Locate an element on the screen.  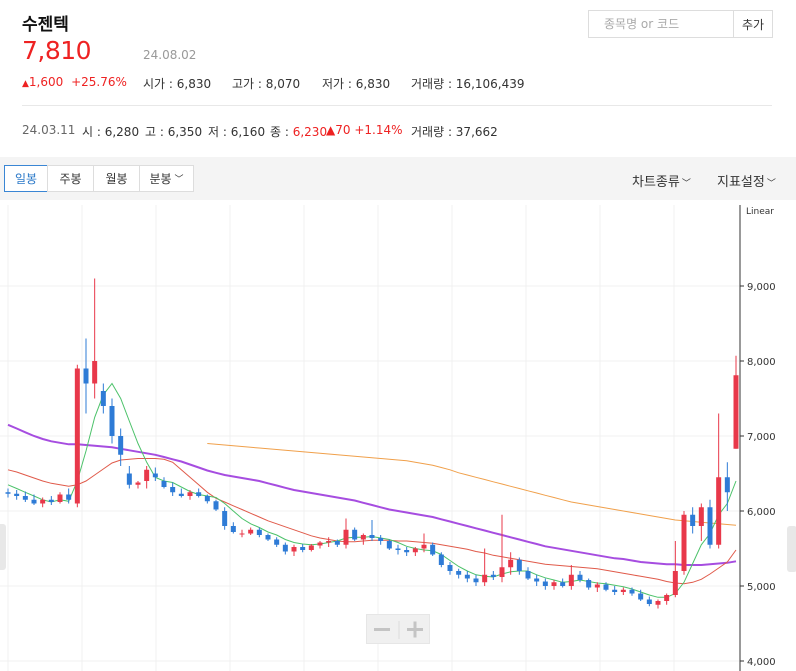
left-scroll-handle is located at coordinates (3, 547).